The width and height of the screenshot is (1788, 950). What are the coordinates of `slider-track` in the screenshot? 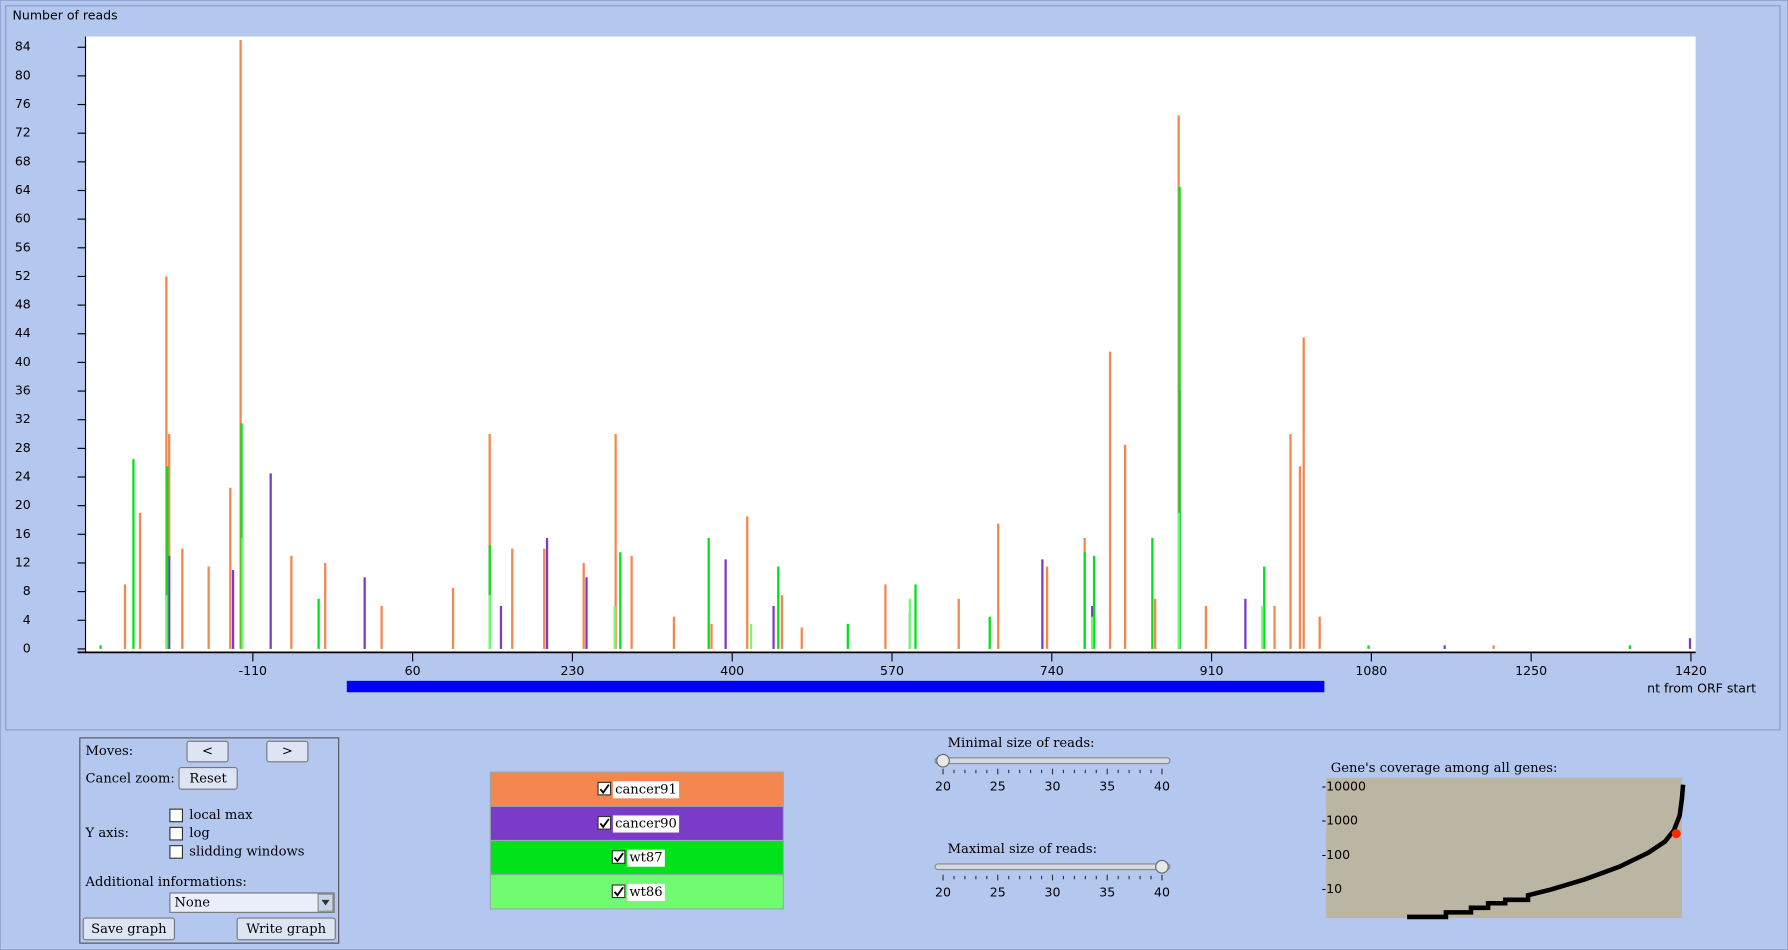 It's located at (1052, 761).